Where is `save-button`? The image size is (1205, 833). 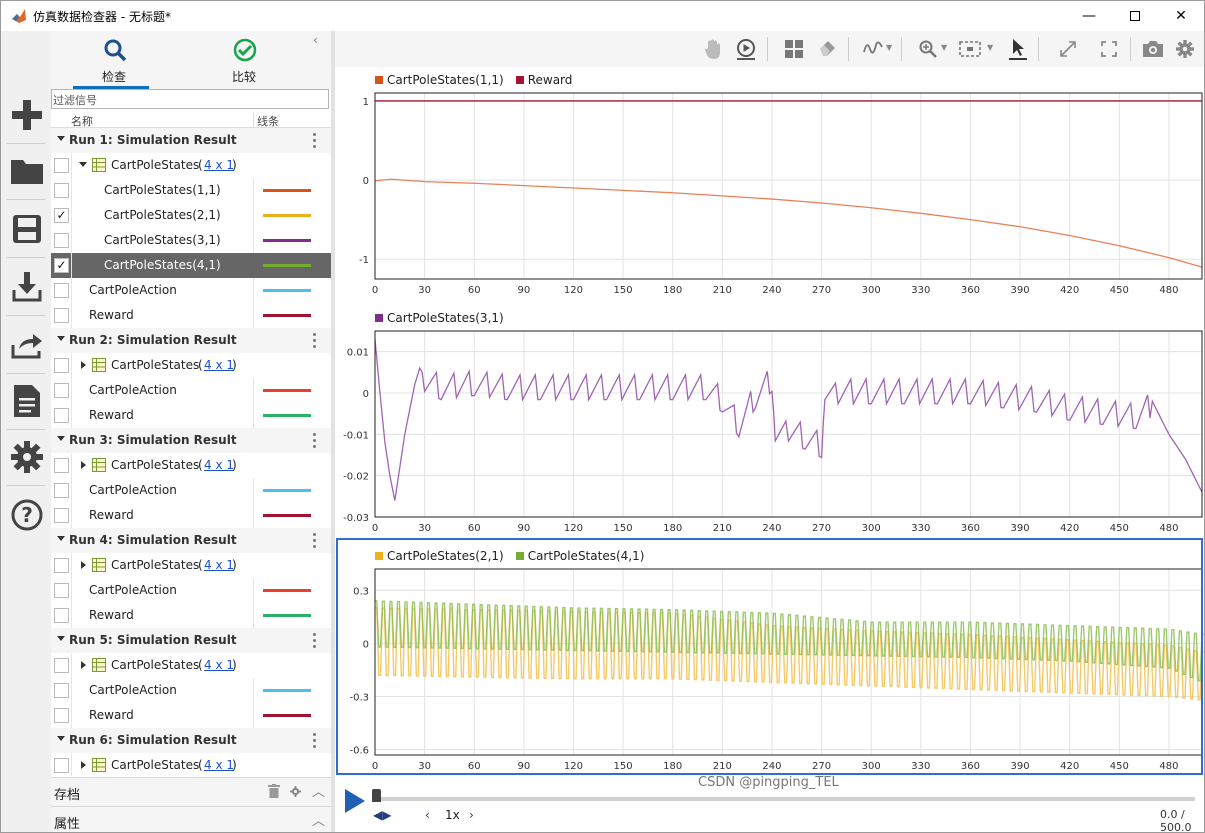 save-button is located at coordinates (27, 229).